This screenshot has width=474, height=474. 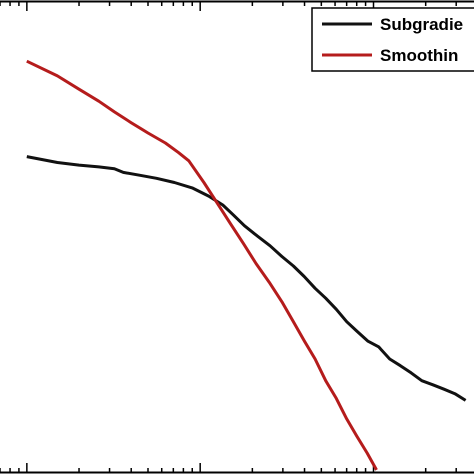 I want to click on legend-box, so click(x=392, y=39).